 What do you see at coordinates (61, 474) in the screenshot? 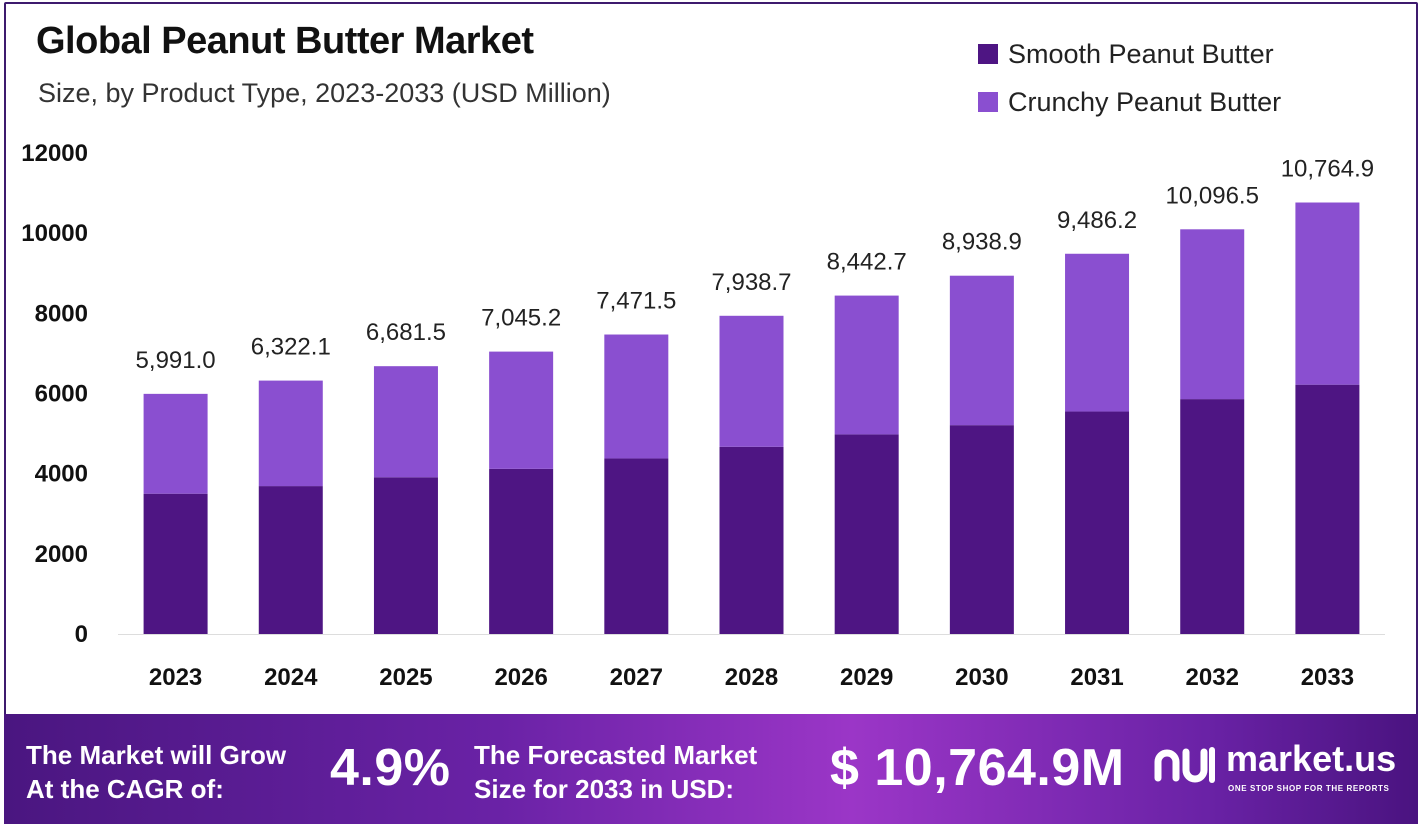
I see `y-tick-label: 4000` at bounding box center [61, 474].